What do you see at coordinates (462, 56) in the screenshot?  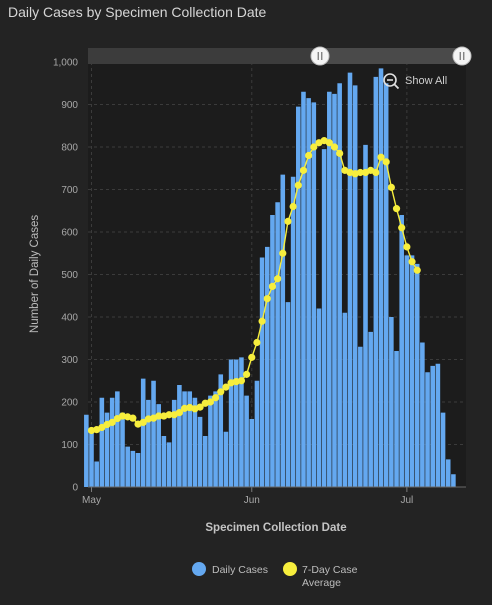 I see `range-slider-right-handle` at bounding box center [462, 56].